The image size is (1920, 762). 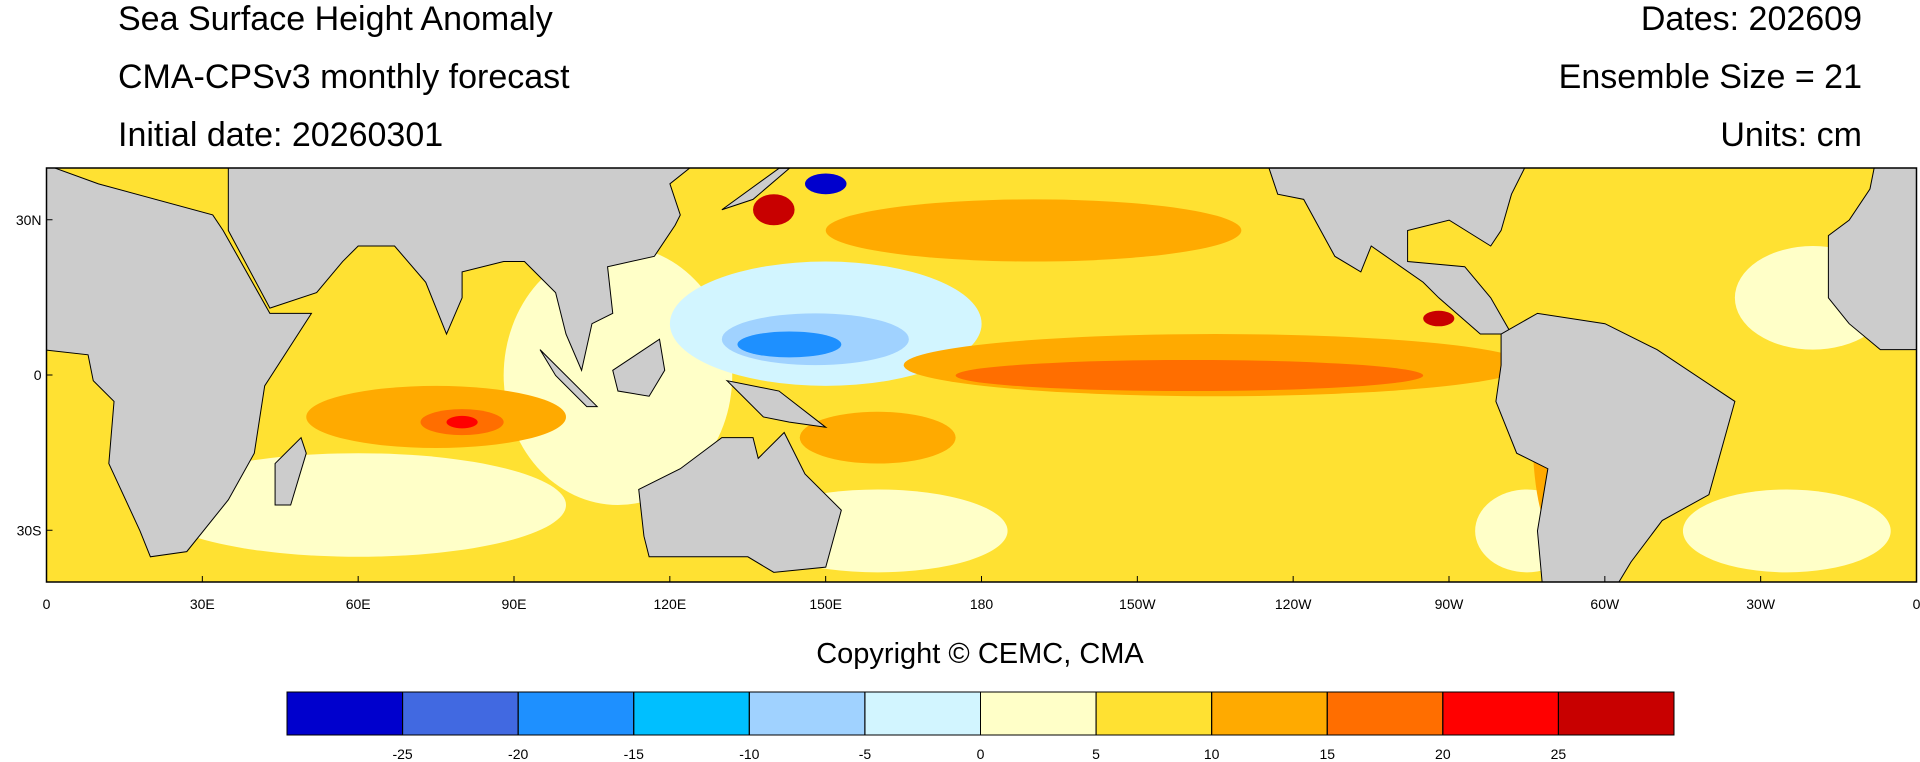 I want to click on x-tick-label: 120W, so click(x=1293, y=604).